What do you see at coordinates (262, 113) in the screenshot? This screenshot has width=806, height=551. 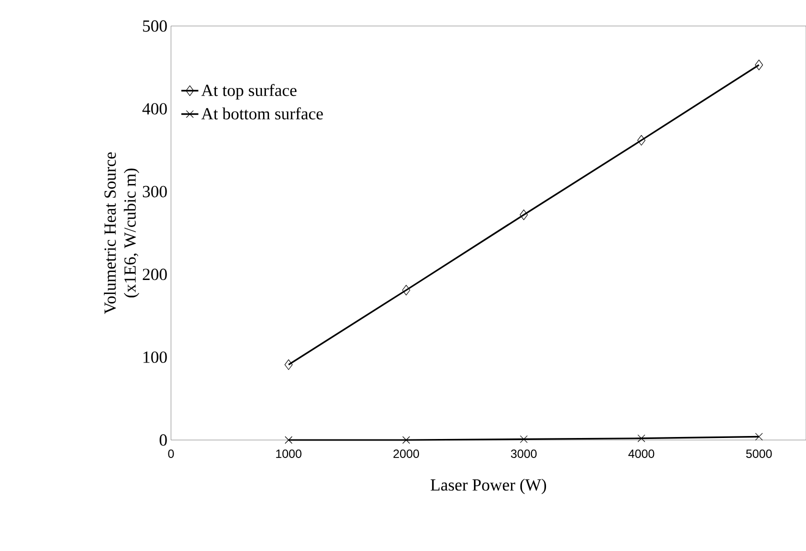 I see `legend-label: At bottom surface` at bounding box center [262, 113].